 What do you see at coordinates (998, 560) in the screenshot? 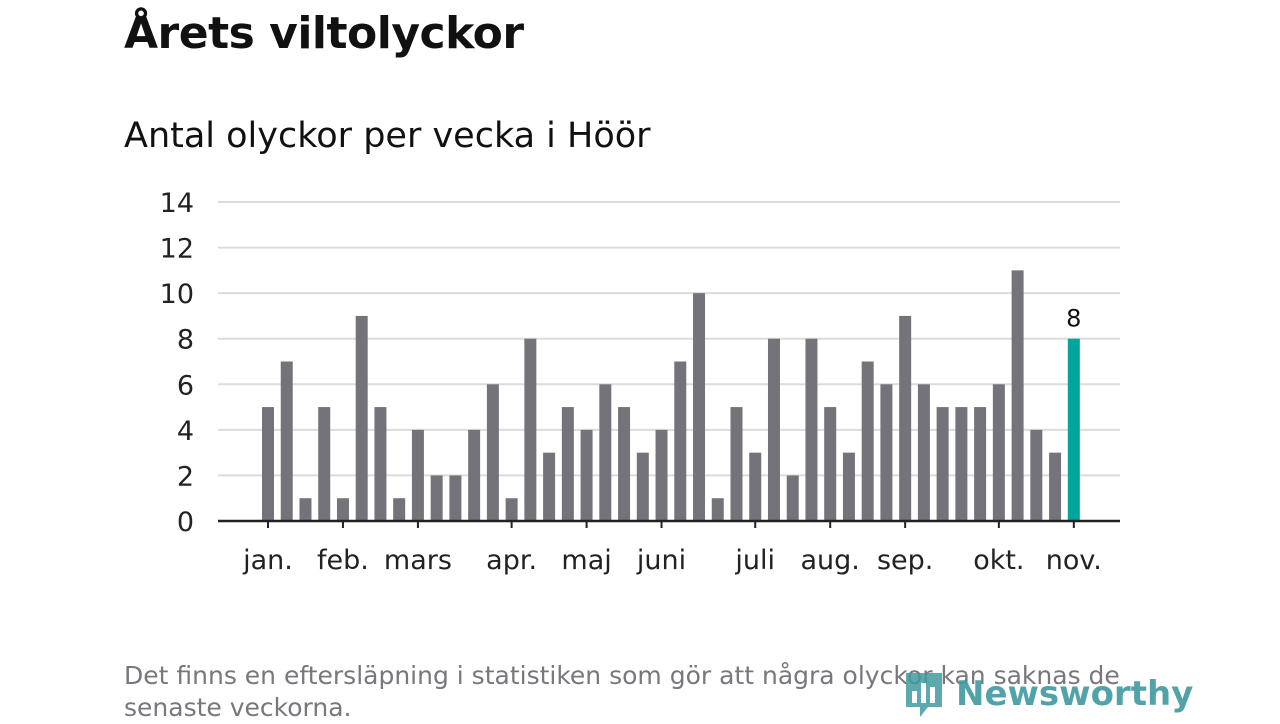
I see `x-tick-label: okt.` at bounding box center [998, 560].